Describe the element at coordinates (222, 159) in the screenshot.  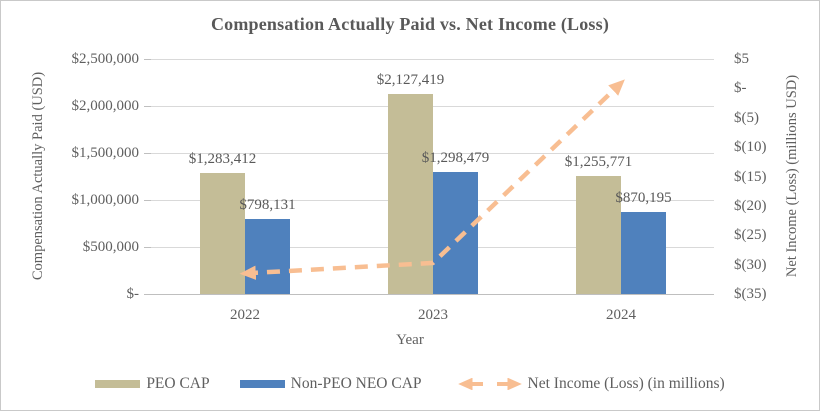
I see `bar-value-label: $1,283,412` at that location.